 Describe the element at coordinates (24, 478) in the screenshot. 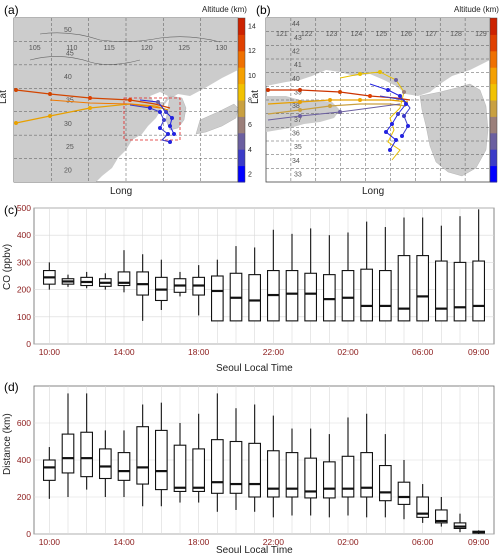

I see `distance-y-tick-labels: 0 200 400 600` at that location.